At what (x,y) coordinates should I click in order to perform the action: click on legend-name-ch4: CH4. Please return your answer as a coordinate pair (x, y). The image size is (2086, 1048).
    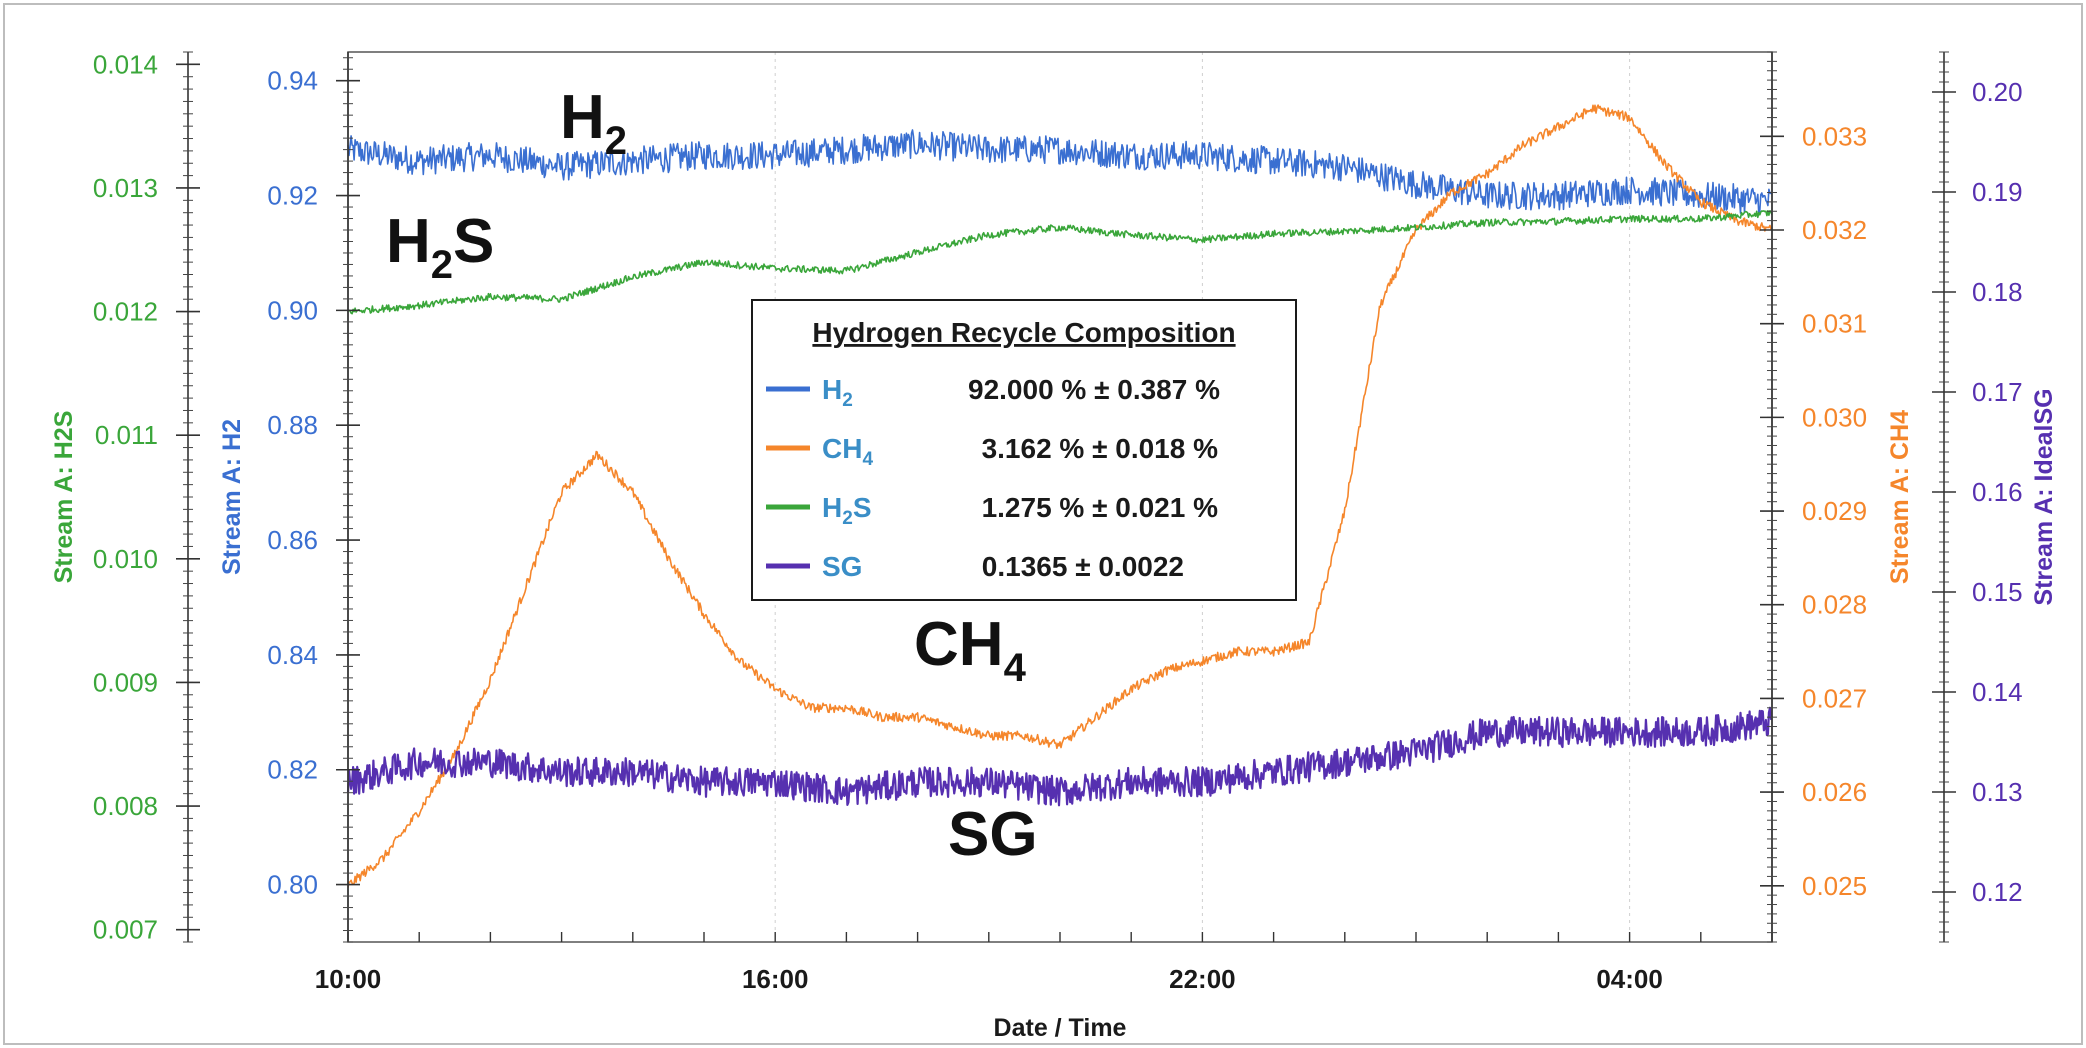
    Looking at the image, I should click on (847, 451).